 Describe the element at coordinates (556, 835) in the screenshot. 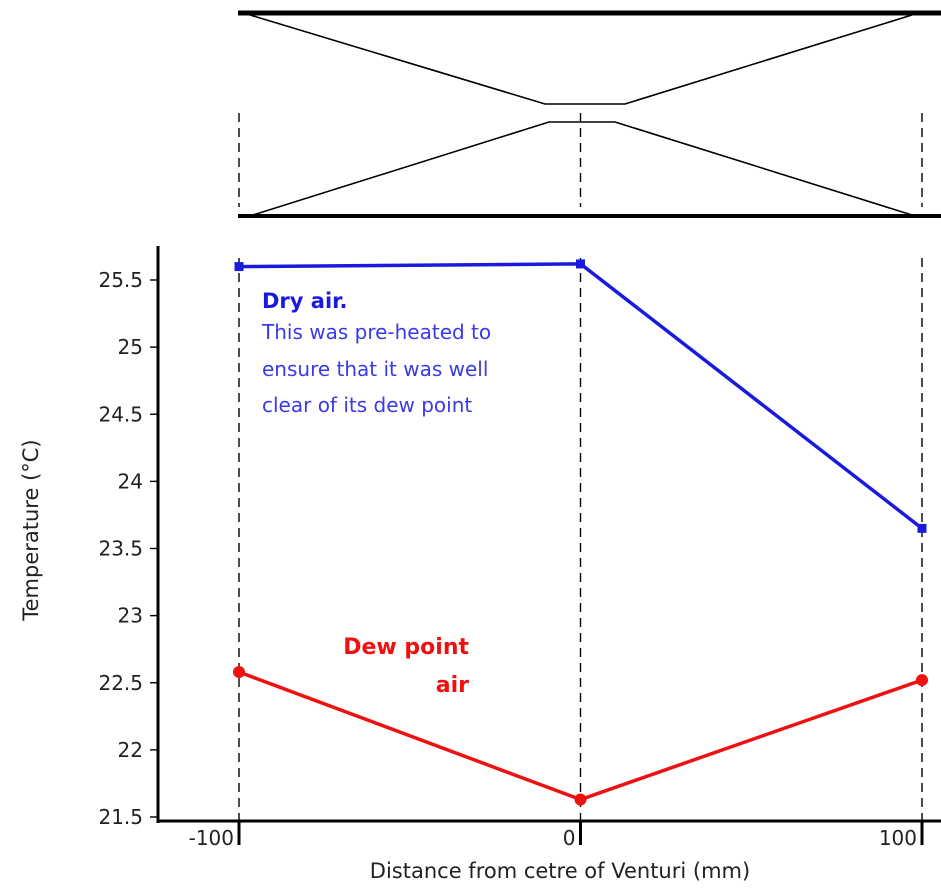

I see `x-ticks: -100 0 100` at that location.